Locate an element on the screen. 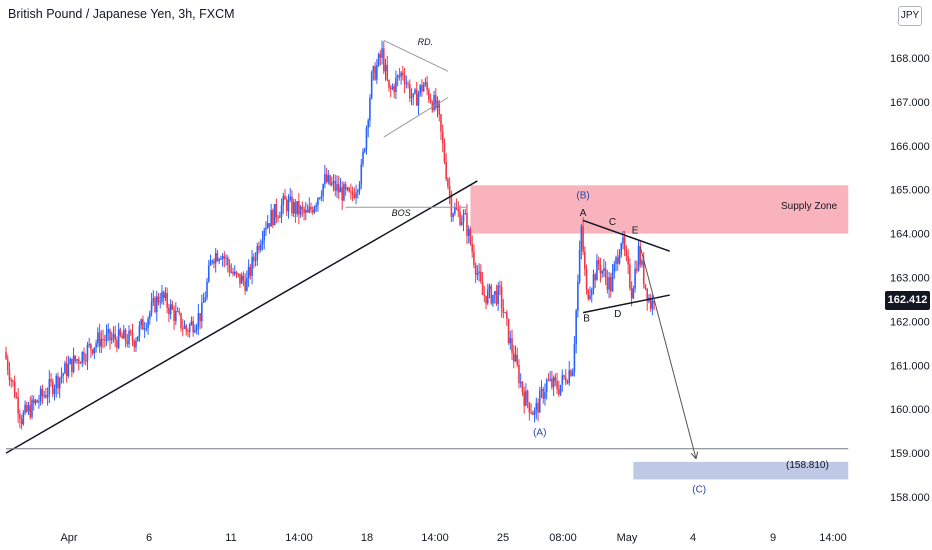 The image size is (932, 550). supply-zone is located at coordinates (659, 209).